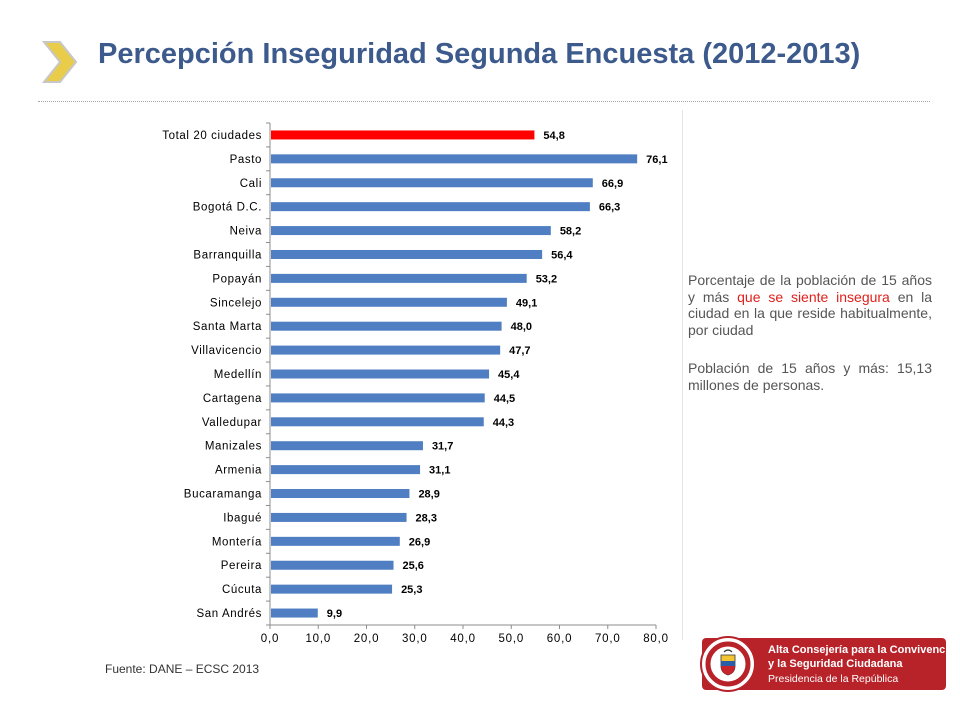  What do you see at coordinates (227, 255) in the screenshot?
I see `category-label: Barranquilla` at bounding box center [227, 255].